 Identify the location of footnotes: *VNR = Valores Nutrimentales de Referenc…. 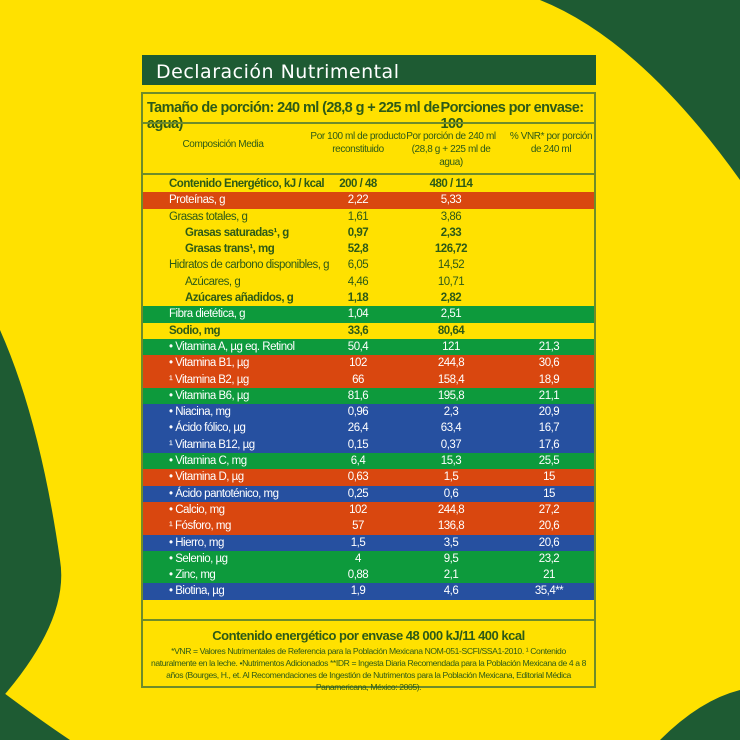
(368, 669).